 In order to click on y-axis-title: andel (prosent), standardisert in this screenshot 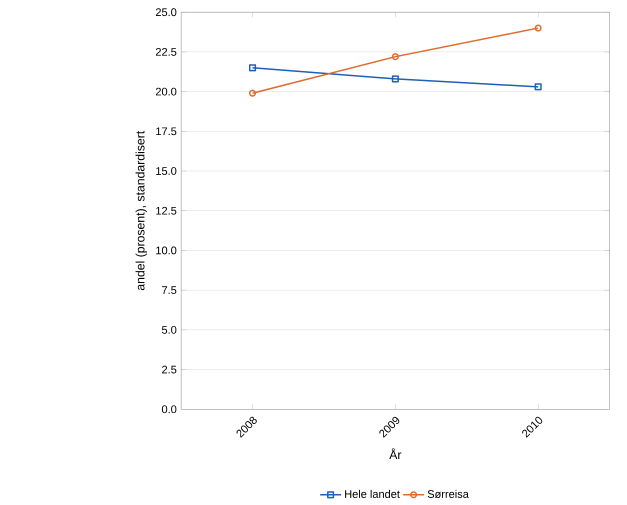, I will do `click(141, 210)`.